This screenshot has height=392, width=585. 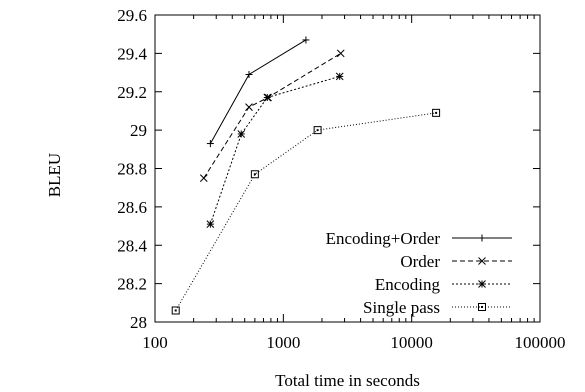 I want to click on series-line-encoding-order, so click(x=258, y=91).